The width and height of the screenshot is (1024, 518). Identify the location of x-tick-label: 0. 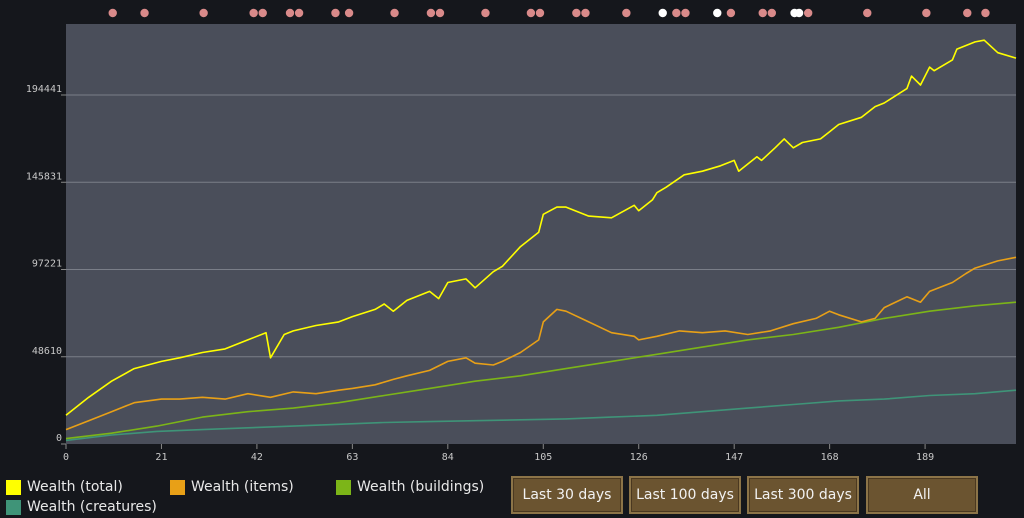
(66, 457).